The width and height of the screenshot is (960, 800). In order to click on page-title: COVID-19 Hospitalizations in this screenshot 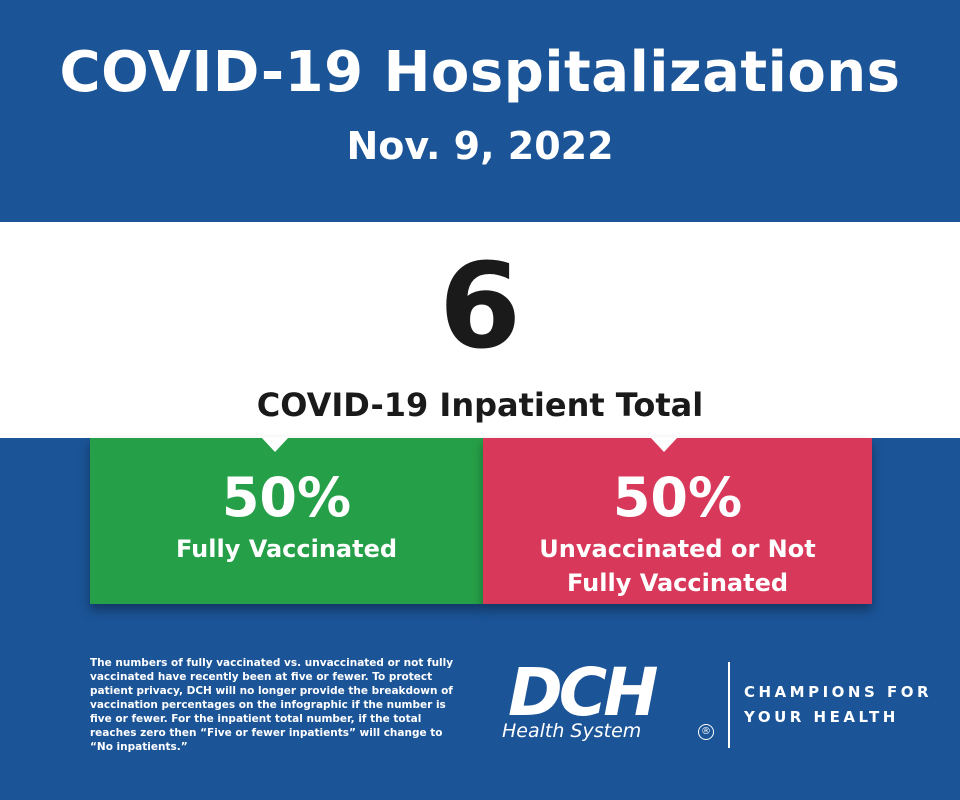, I will do `click(480, 72)`.